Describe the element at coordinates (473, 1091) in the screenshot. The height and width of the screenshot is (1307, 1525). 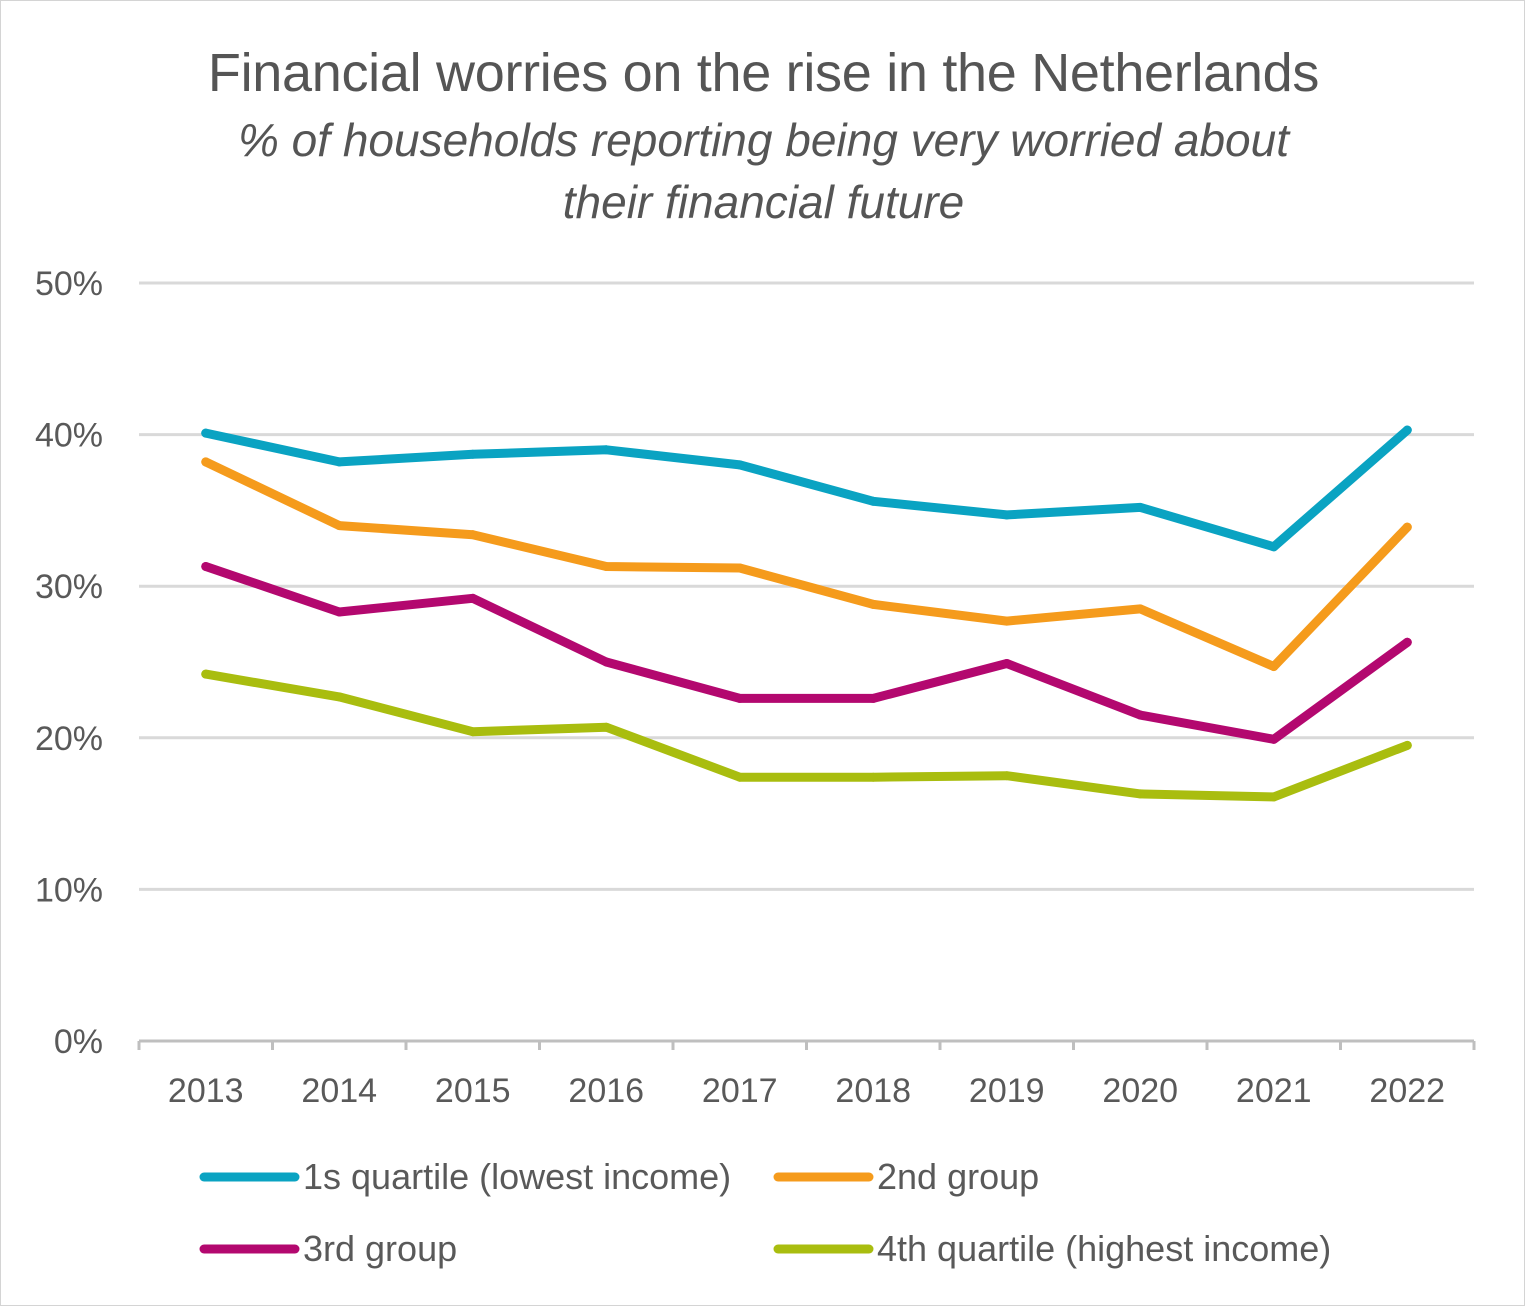
I see `x-tick-label: 2015` at that location.